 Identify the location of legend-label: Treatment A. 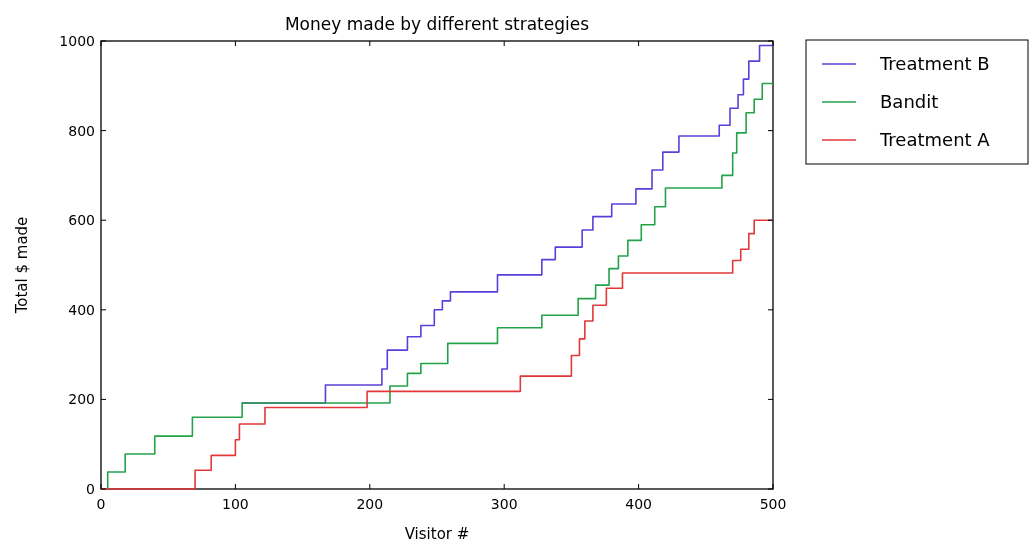
(935, 139).